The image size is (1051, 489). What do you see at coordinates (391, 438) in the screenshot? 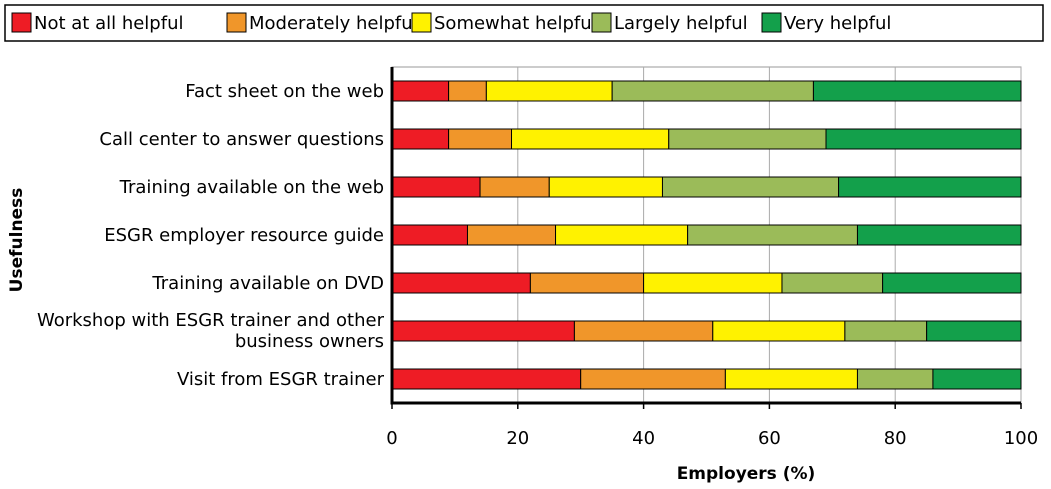
I see `x-tick-label: 0` at bounding box center [391, 438].